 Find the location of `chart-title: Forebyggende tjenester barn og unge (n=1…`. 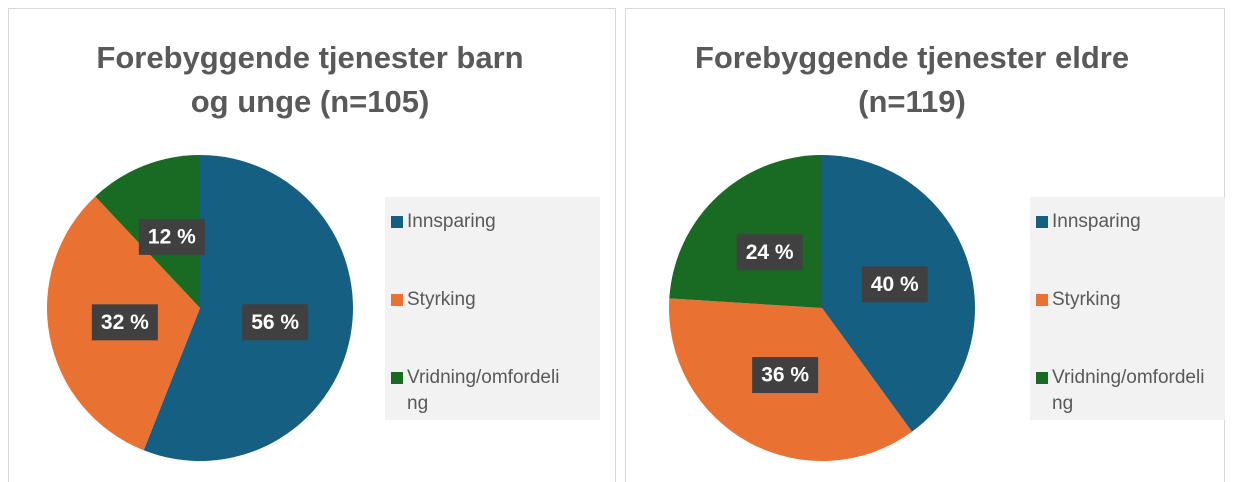

chart-title: Forebyggende tjenester barn og unge (n=1… is located at coordinates (310, 79).